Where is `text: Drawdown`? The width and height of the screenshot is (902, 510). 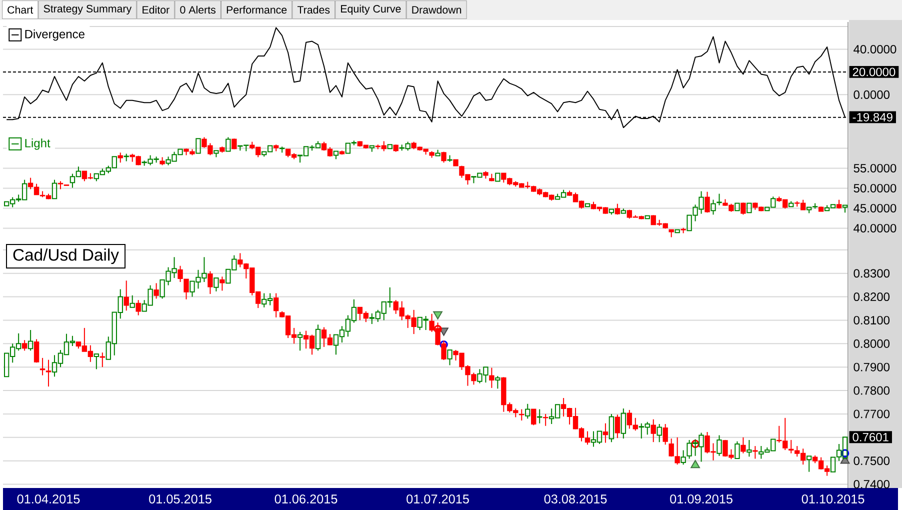 text: Drawdown is located at coordinates (437, 10).